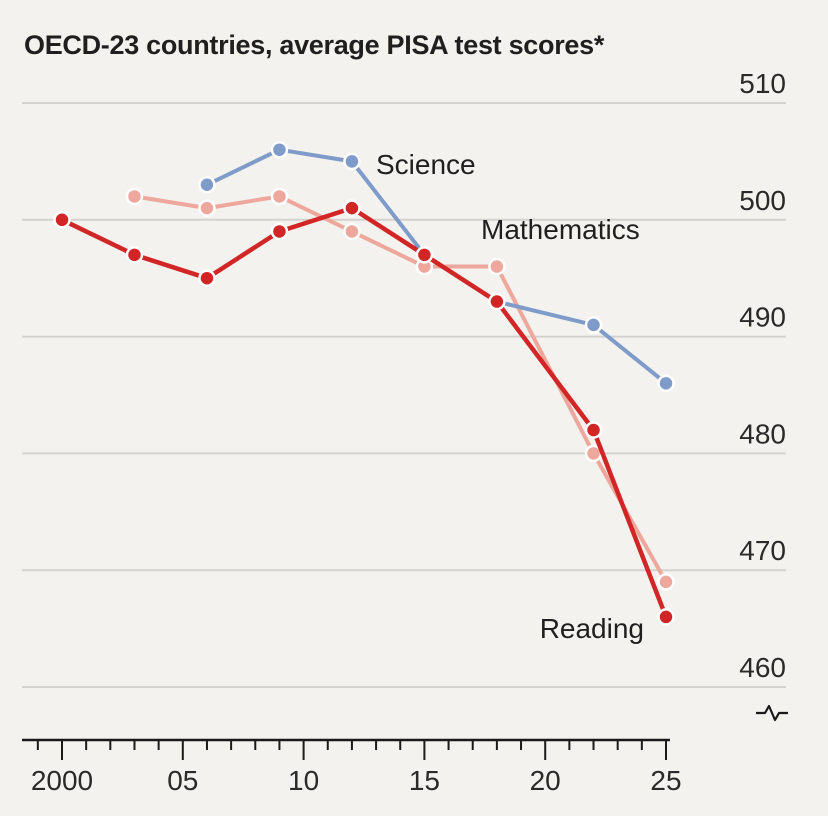 Image resolution: width=828 pixels, height=816 pixels. Describe the element at coordinates (426, 164) in the screenshot. I see `series-label-science: Science` at that location.